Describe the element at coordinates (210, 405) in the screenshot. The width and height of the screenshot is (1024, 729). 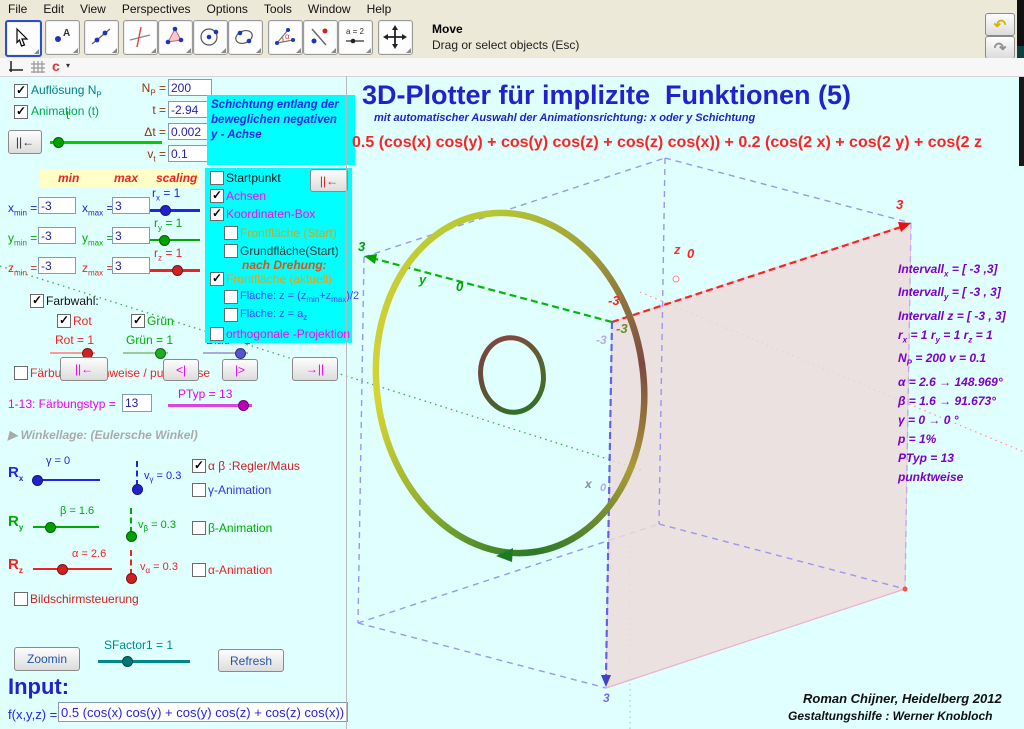
I see `ptyp-slider-track` at that location.